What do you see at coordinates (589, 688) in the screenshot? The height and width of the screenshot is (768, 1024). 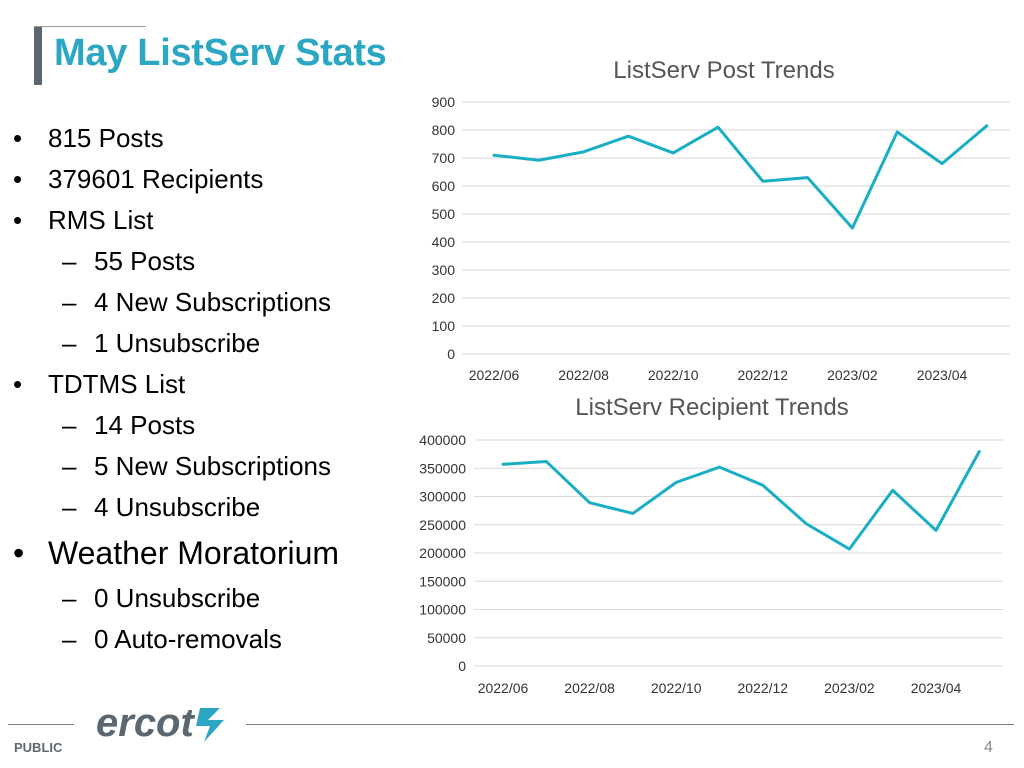 I see `rec-x-tick-label: 2022/08` at bounding box center [589, 688].